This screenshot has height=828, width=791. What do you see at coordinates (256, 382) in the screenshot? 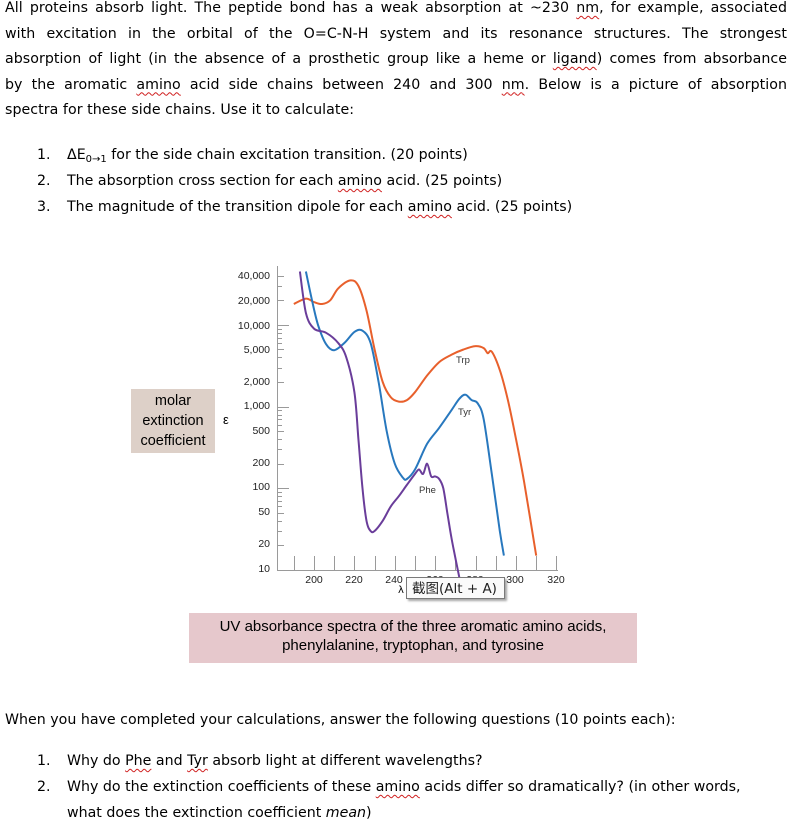
I see `y-tick: 2,000` at bounding box center [256, 382].